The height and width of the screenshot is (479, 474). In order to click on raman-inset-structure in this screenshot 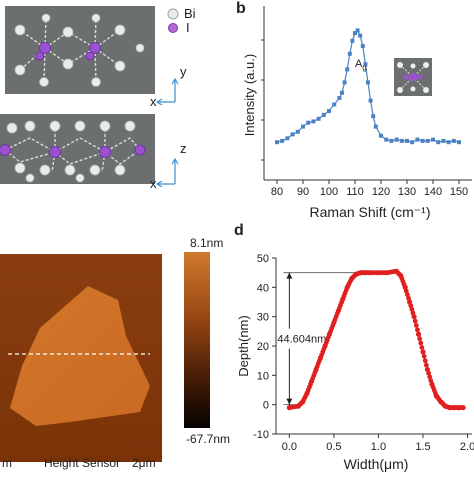, I will do `click(413, 77)`.